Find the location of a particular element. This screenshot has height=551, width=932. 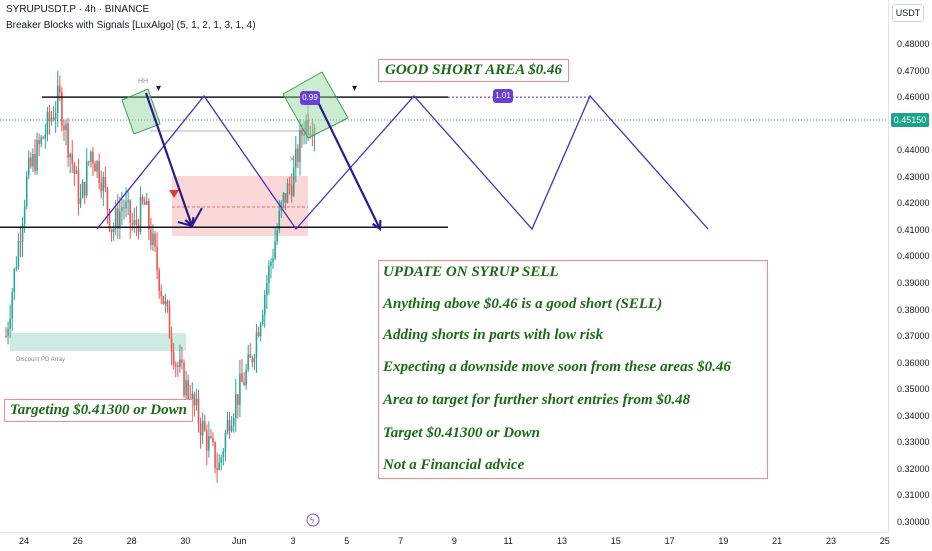

x-tick-label: 26 is located at coordinates (77, 541).